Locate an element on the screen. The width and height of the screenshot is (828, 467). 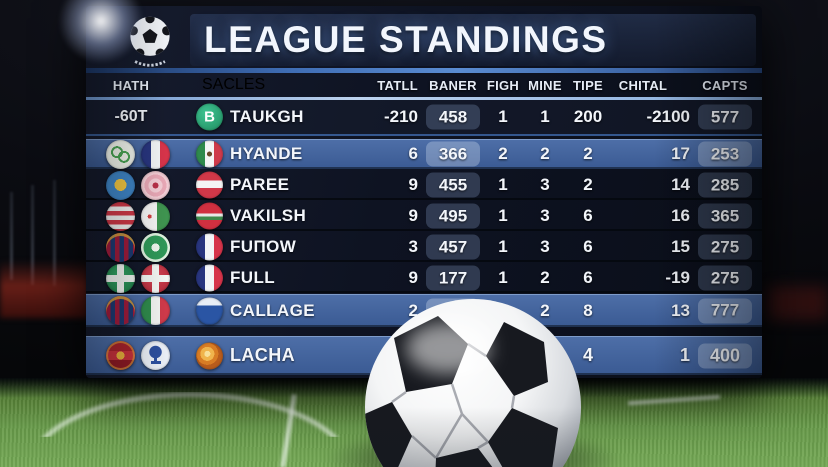
blue-shield-crest-icon is located at coordinates (209, 310).